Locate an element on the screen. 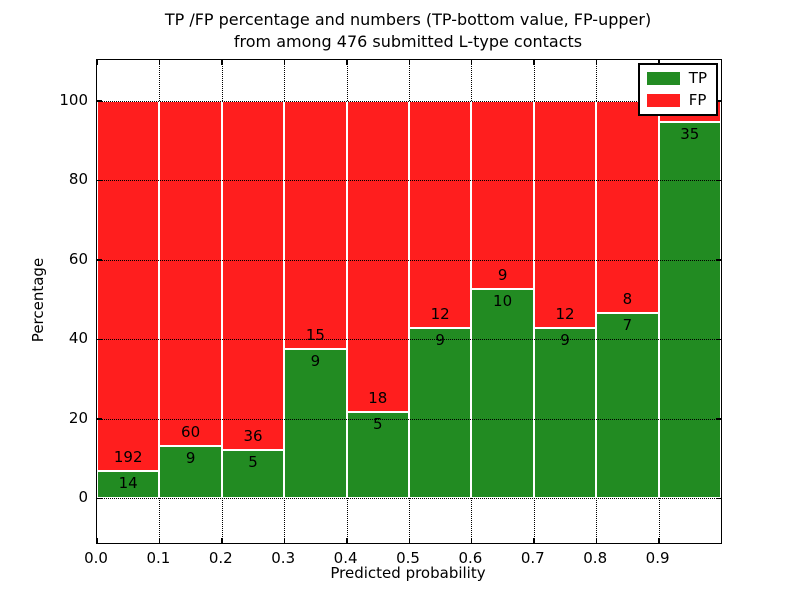 Image resolution: width=800 pixels, height=600 pixels. fp-count-label: 192 is located at coordinates (128, 457).